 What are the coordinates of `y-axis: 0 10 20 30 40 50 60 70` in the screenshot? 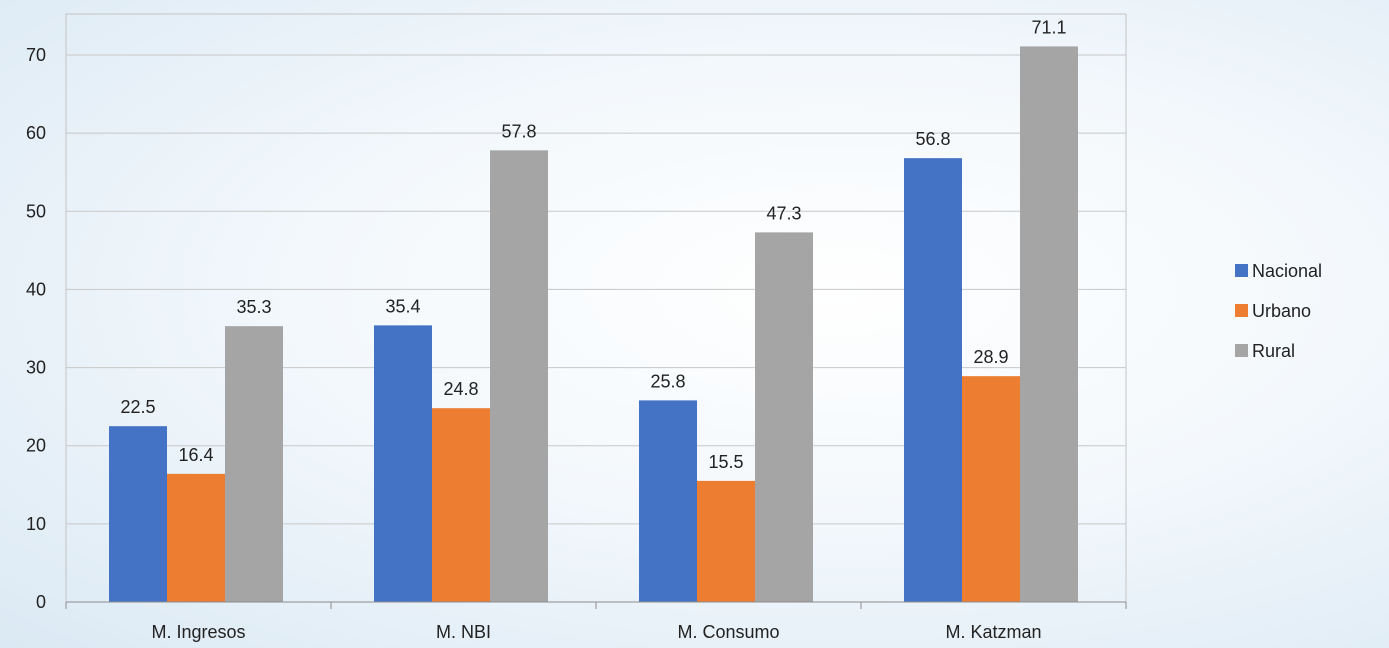 It's located at (36, 328).